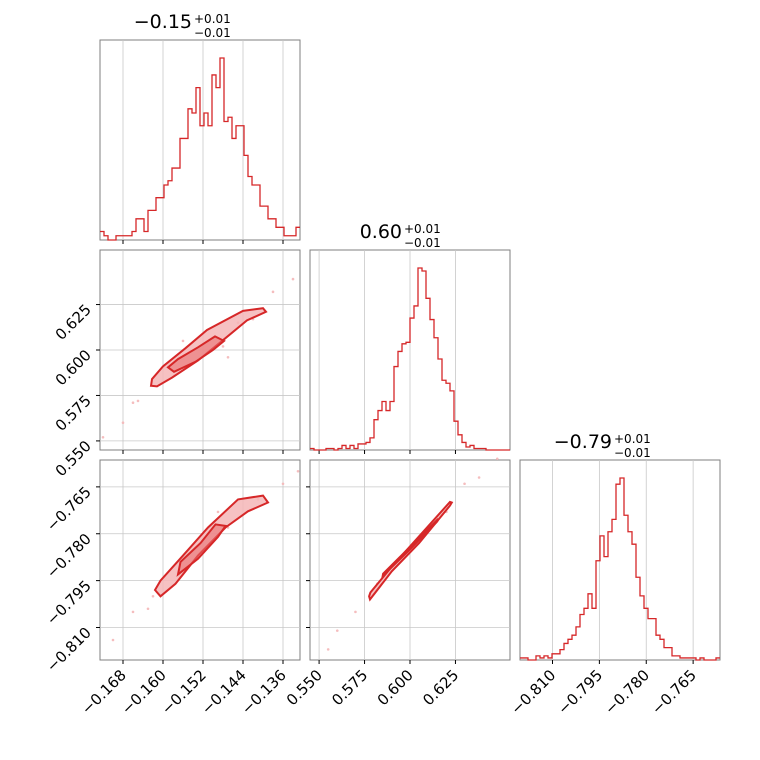 The width and height of the screenshot is (760, 760). I want to click on x-tick-label: −0.136, so click(264, 692).